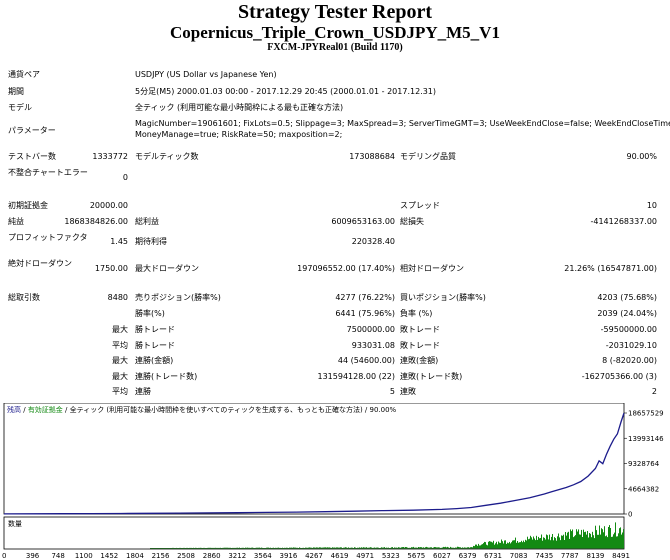 This screenshot has width=670, height=560. What do you see at coordinates (628, 329) in the screenshot?
I see `largest-loss-value: -59500000.00` at bounding box center [628, 329].